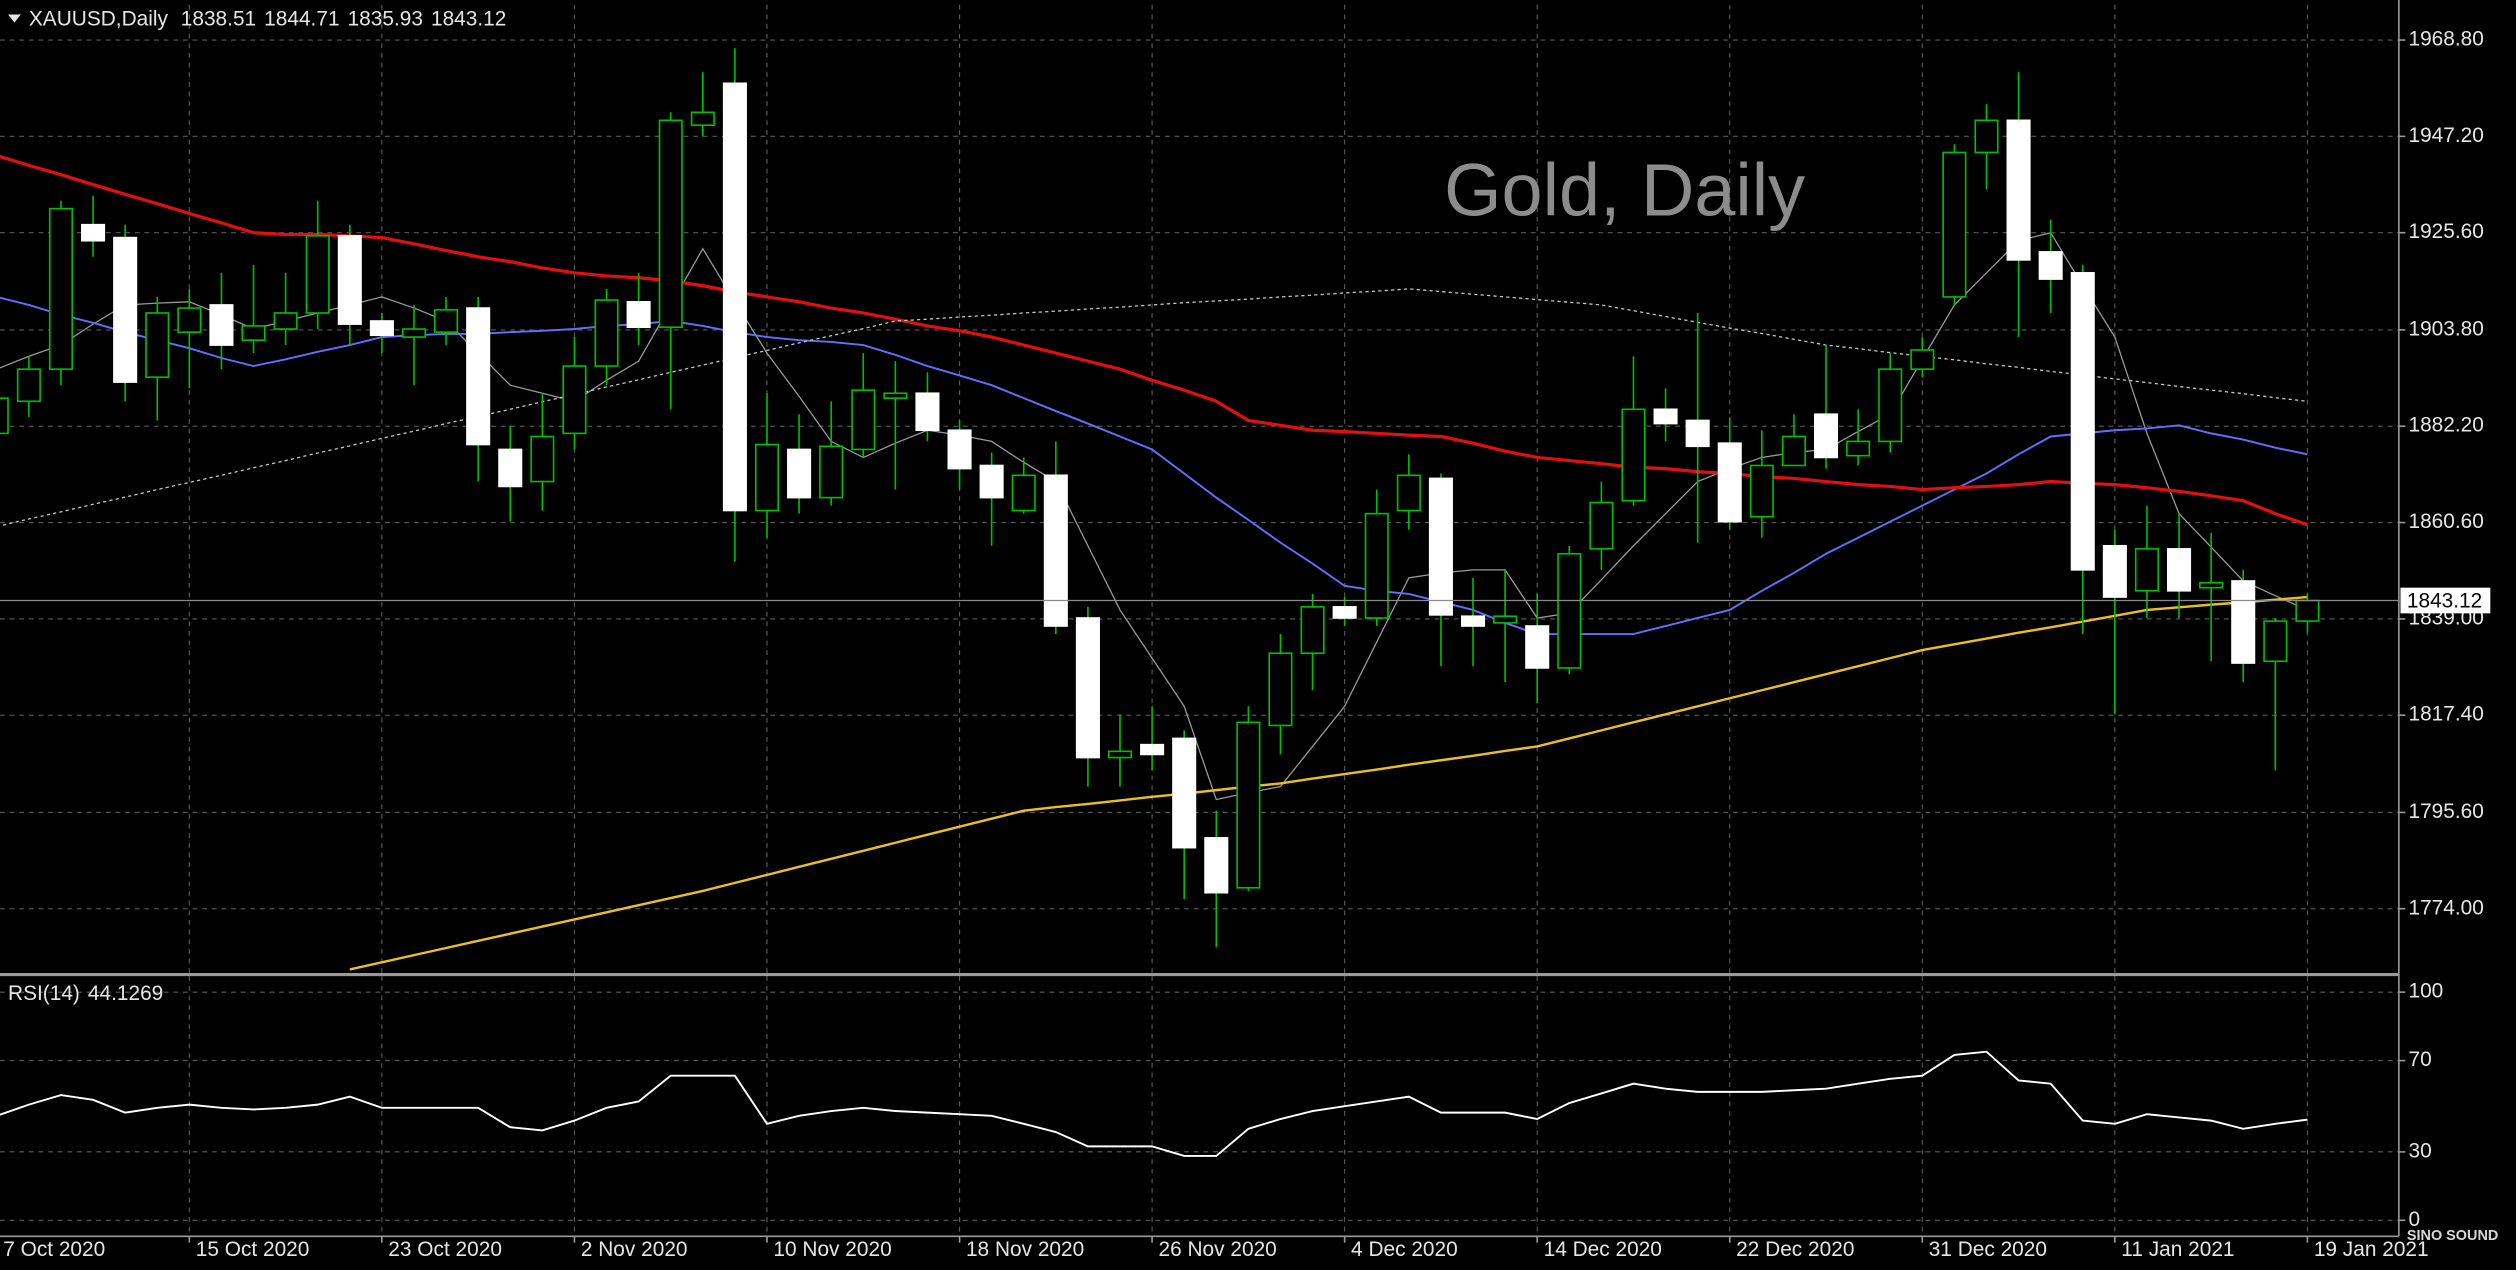 The image size is (2516, 1270). Describe the element at coordinates (2371, 1249) in the screenshot. I see `x-tick-label: 19 Jan 2021` at that location.